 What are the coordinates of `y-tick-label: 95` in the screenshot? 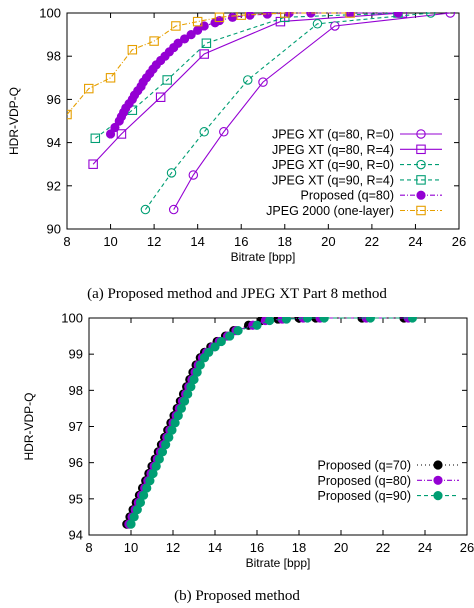 It's located at (76, 498).